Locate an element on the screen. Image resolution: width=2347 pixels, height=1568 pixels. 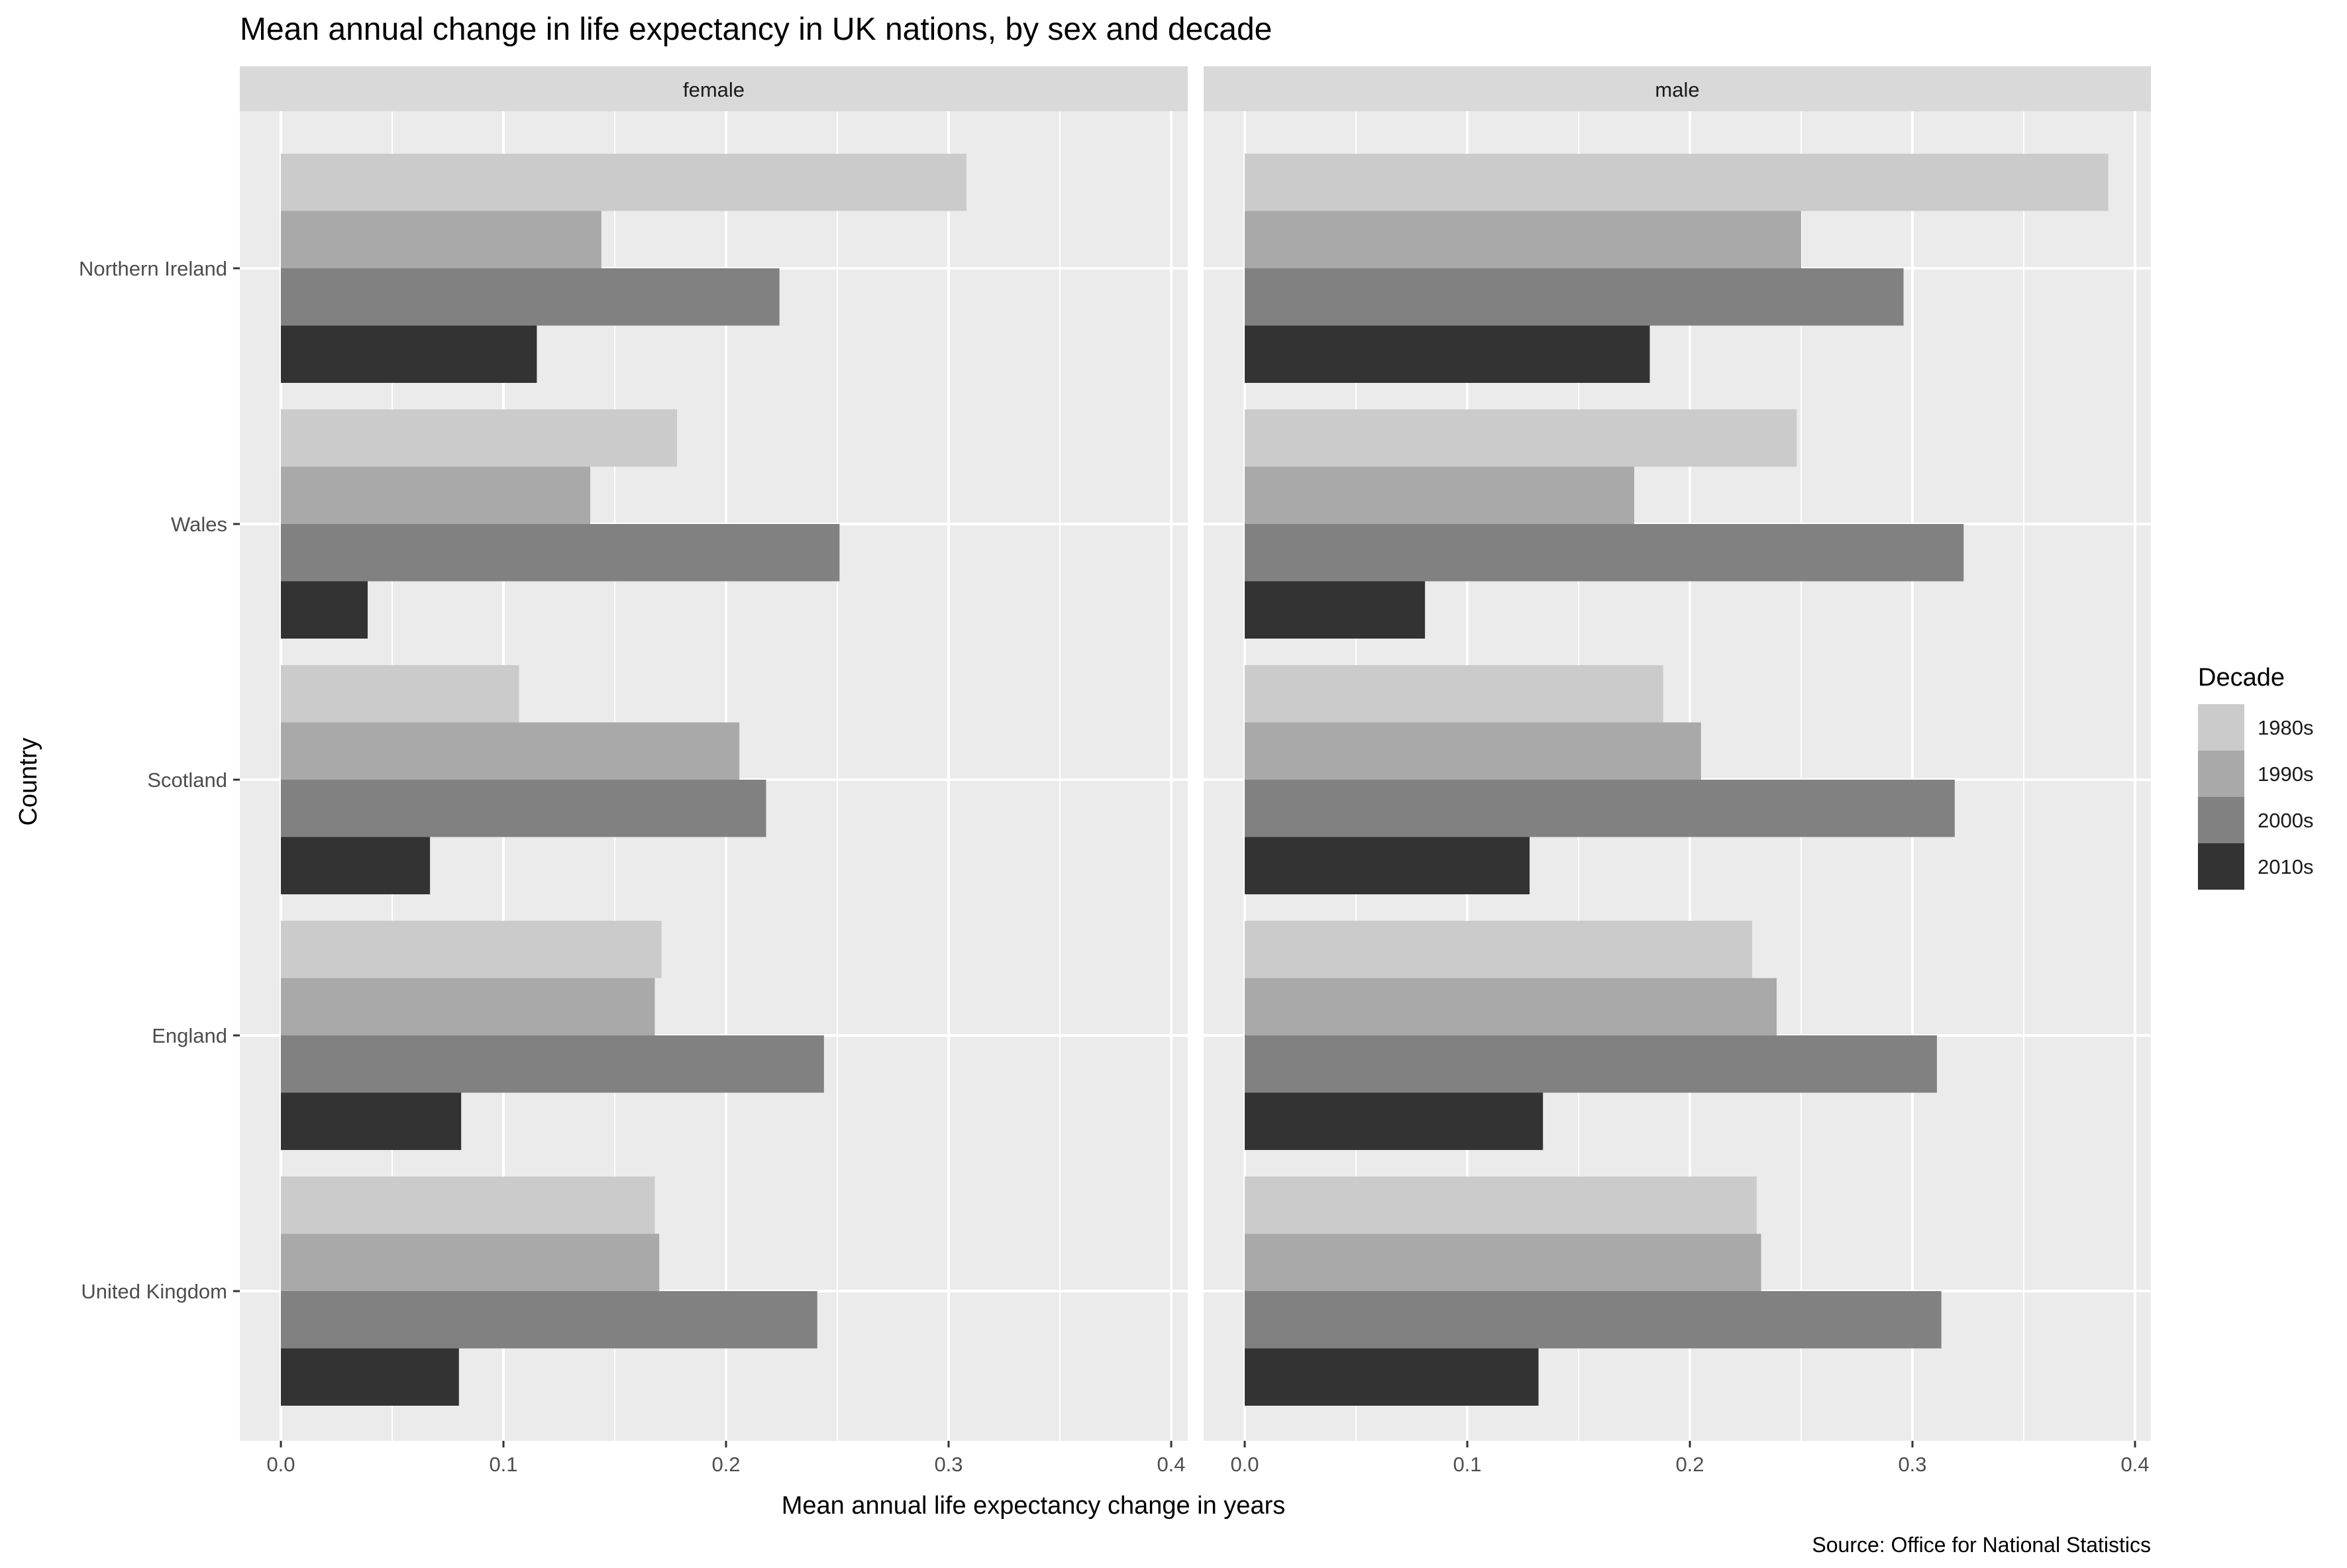
legend: Decade 1980s 1990s 2000s 2010s is located at coordinates (2255, 777).